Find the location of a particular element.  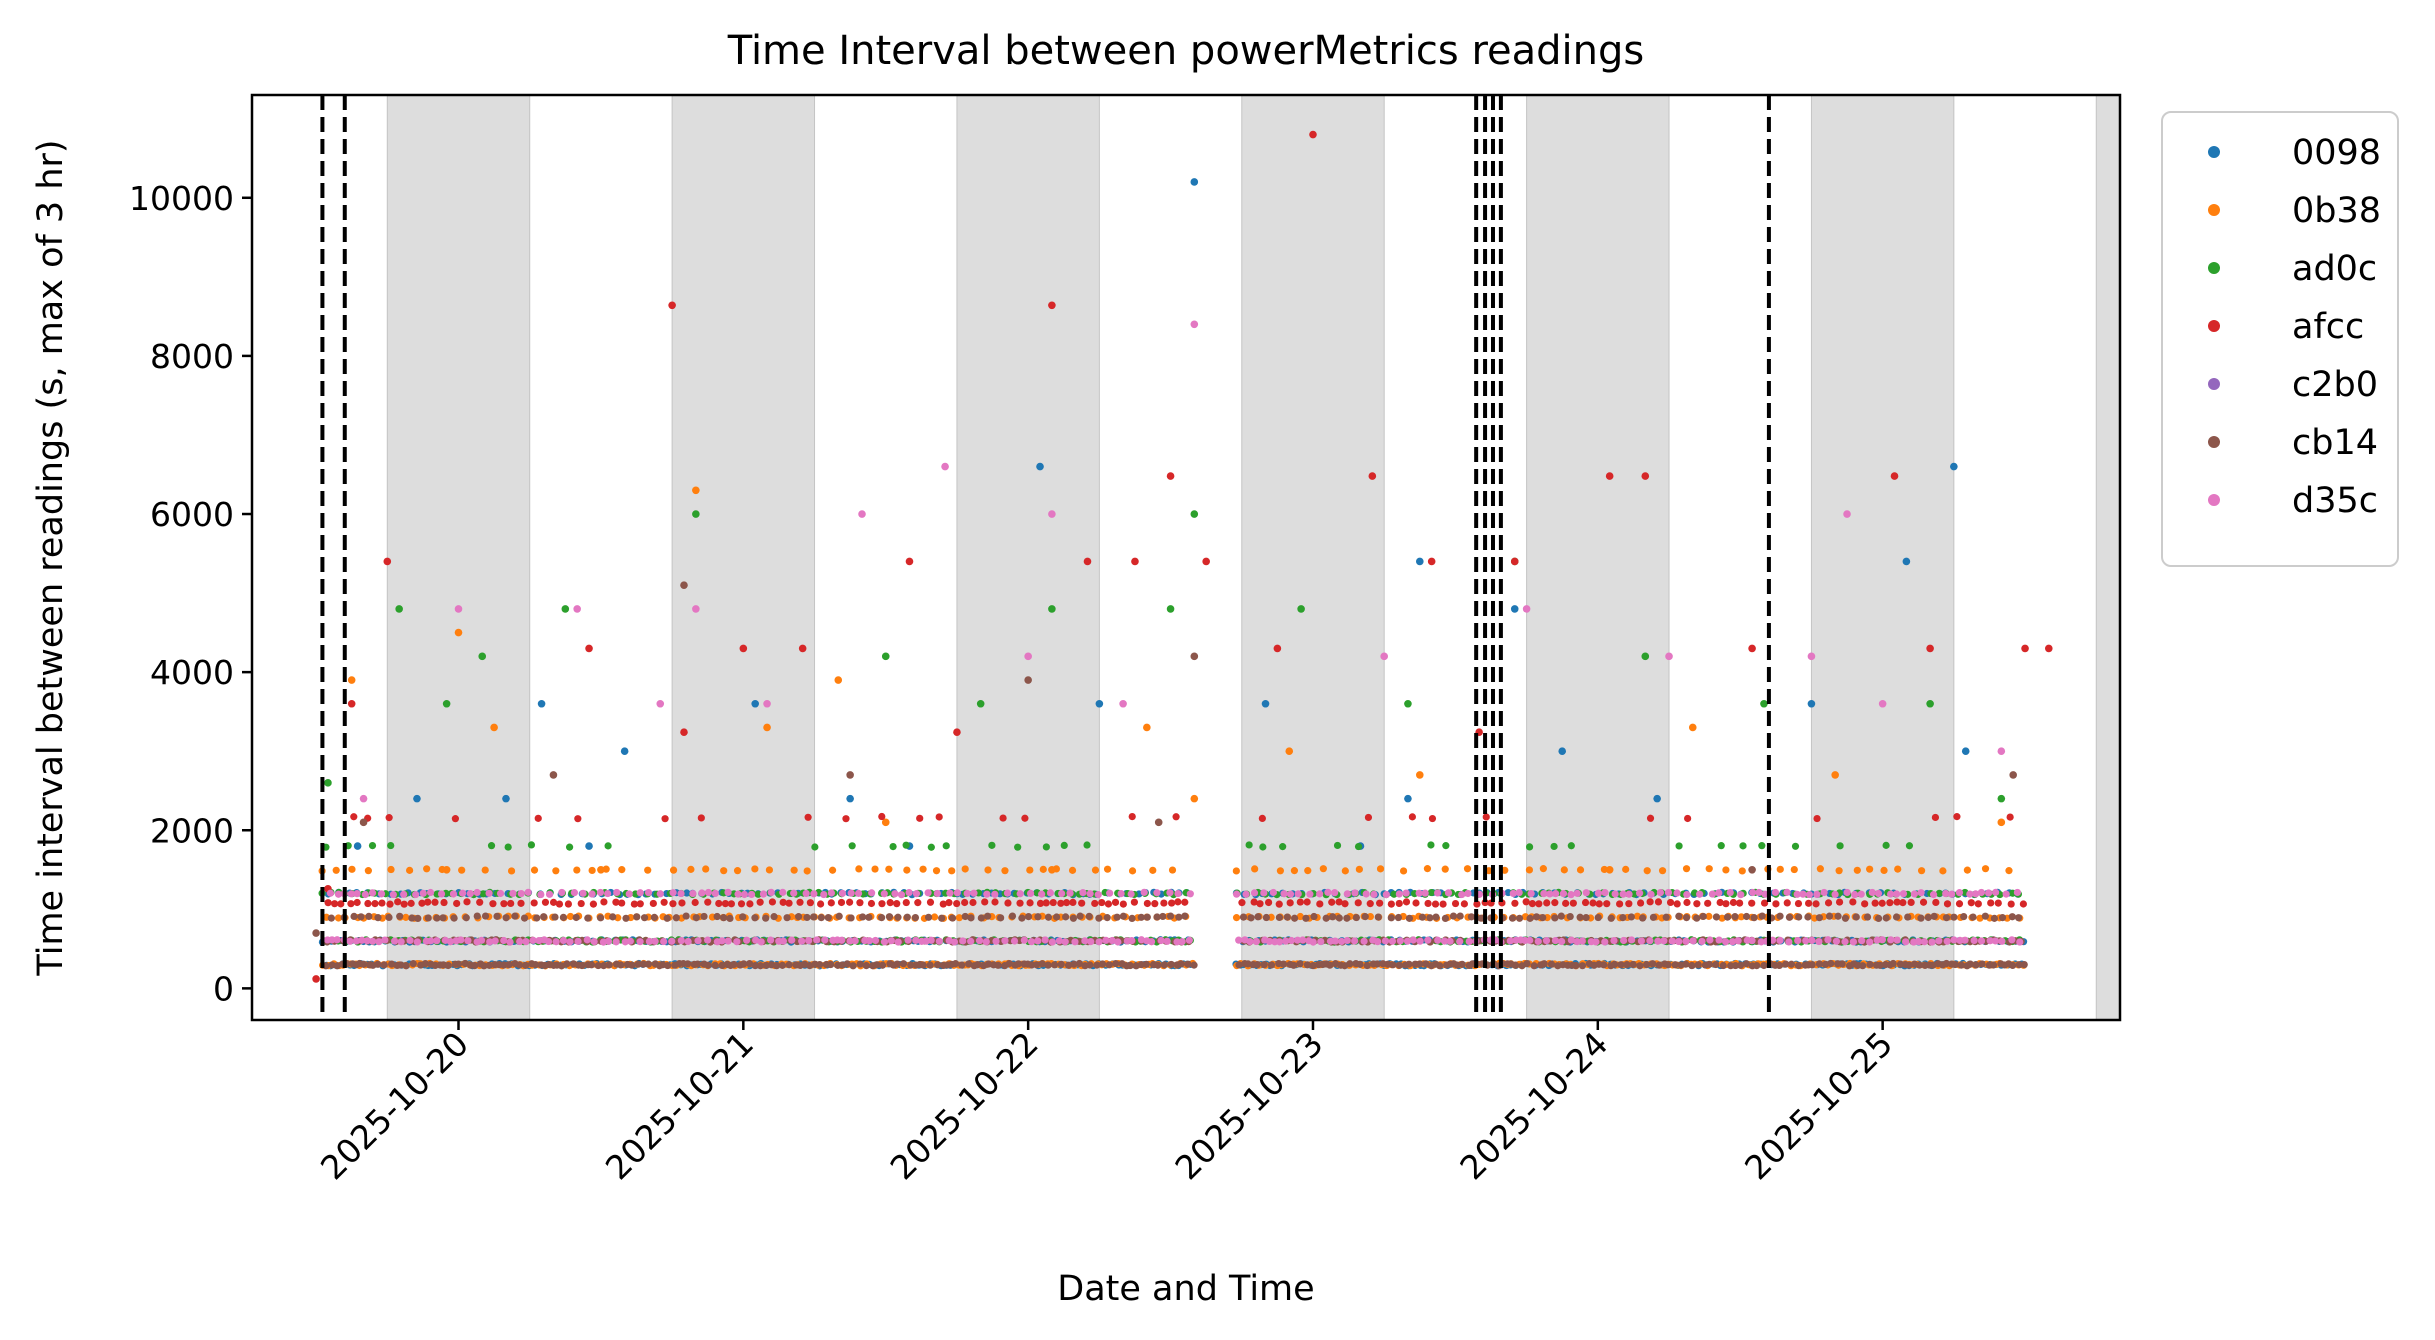

legend: 0098 0b38 ad0c afcc c2b0 cb14 d35c is located at coordinates (2280, 339).